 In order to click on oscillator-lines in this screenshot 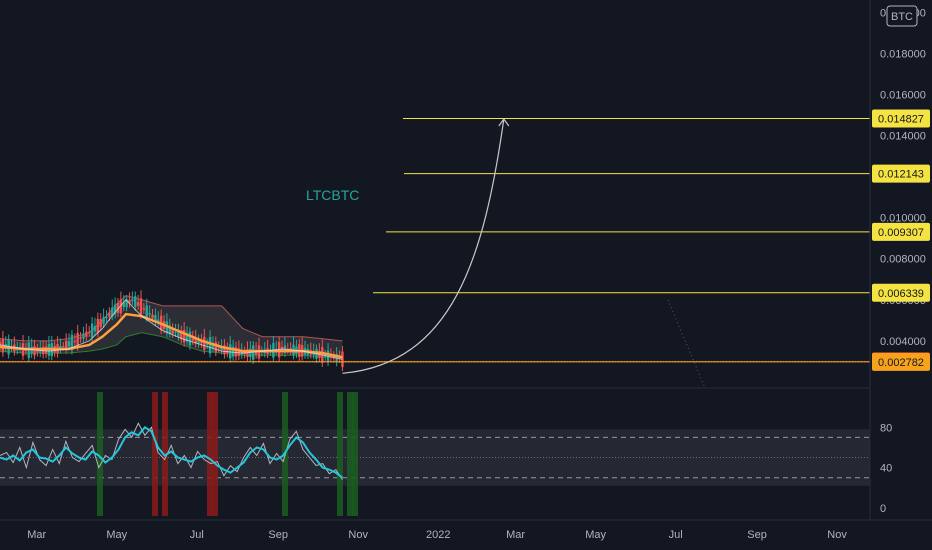, I will do `click(172, 451)`.